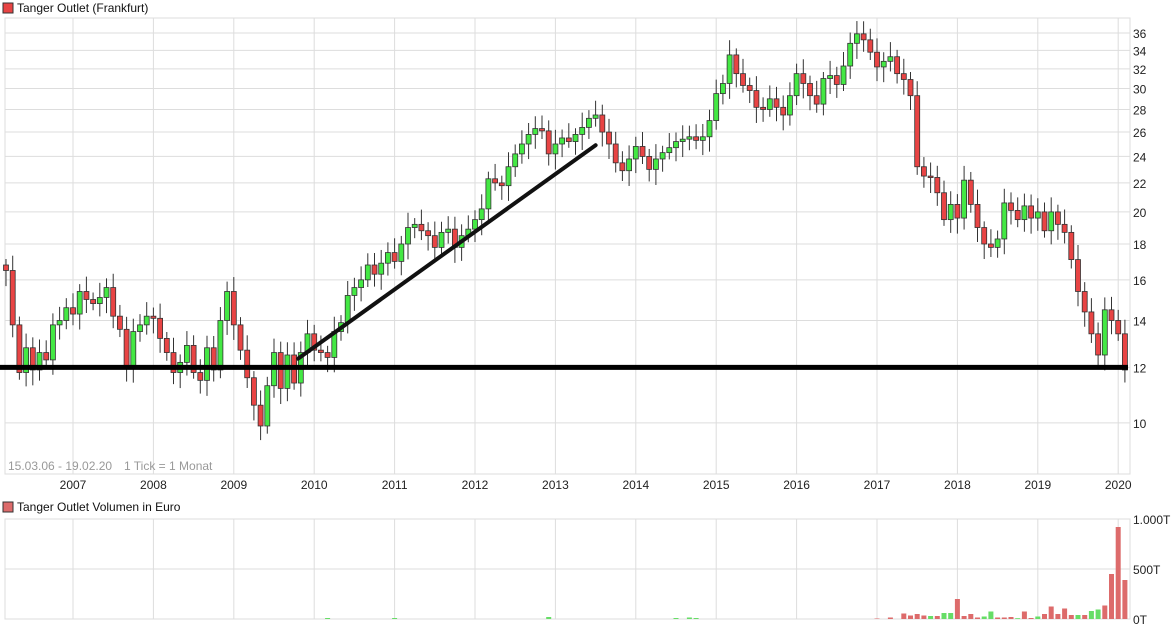 The height and width of the screenshot is (630, 1175). What do you see at coordinates (153, 485) in the screenshot?
I see `year-tick-label: 2008` at bounding box center [153, 485].